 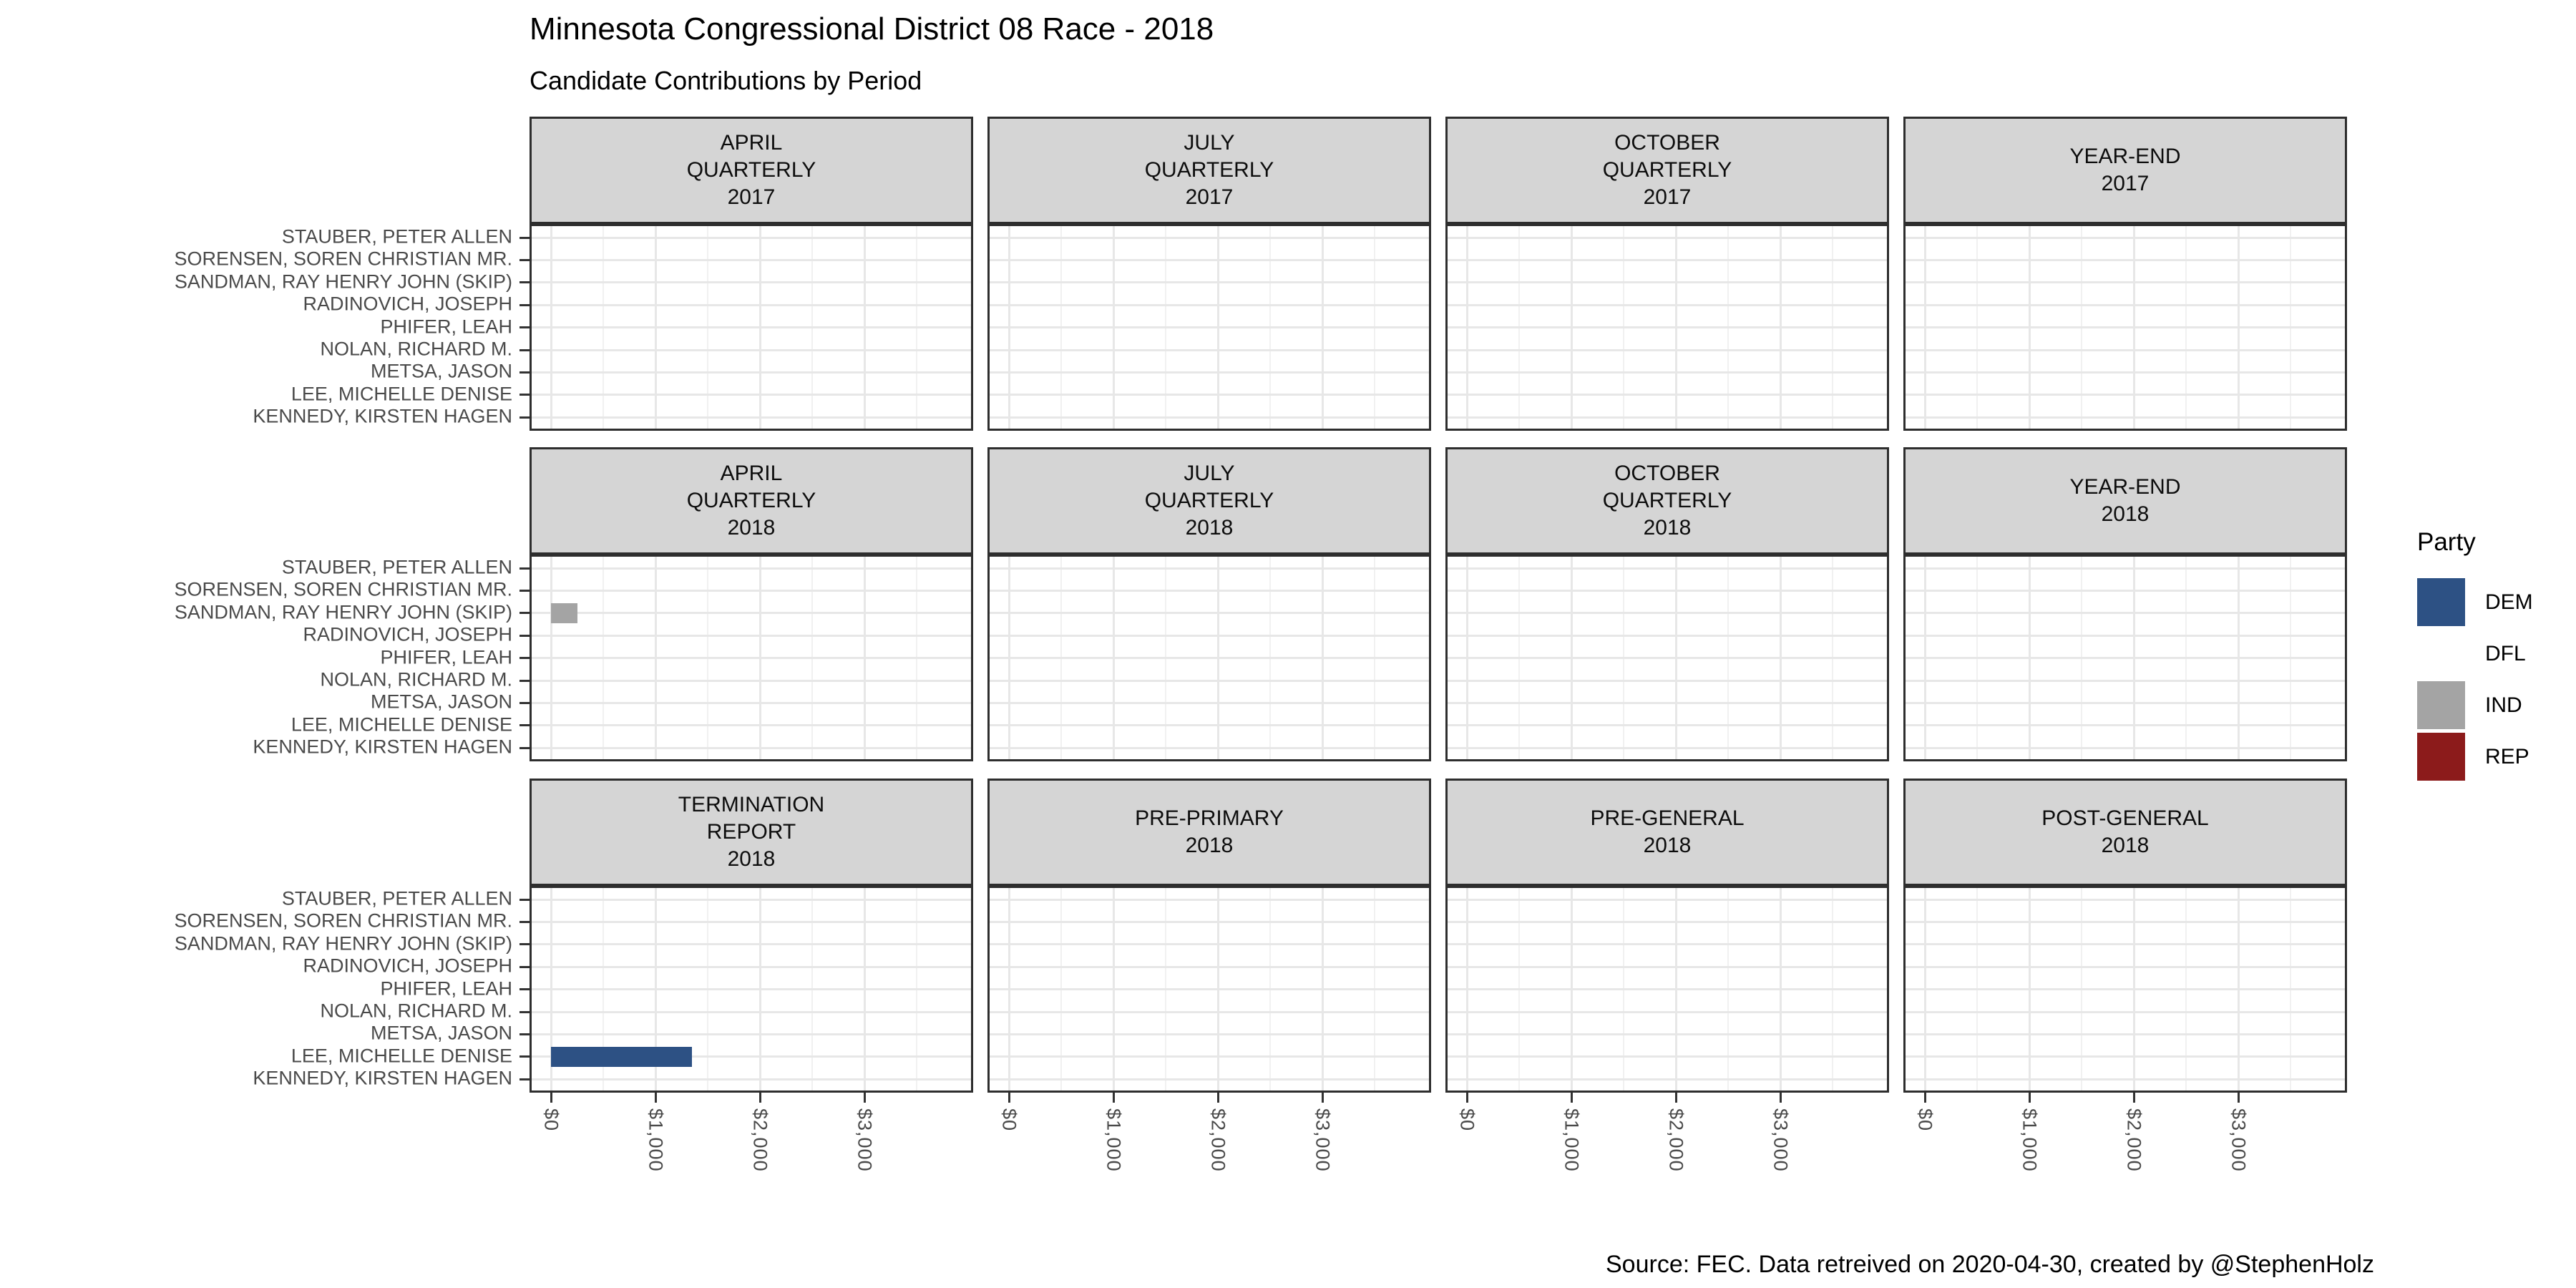 What do you see at coordinates (2475, 757) in the screenshot?
I see `legend-entry-rep: REP` at bounding box center [2475, 757].